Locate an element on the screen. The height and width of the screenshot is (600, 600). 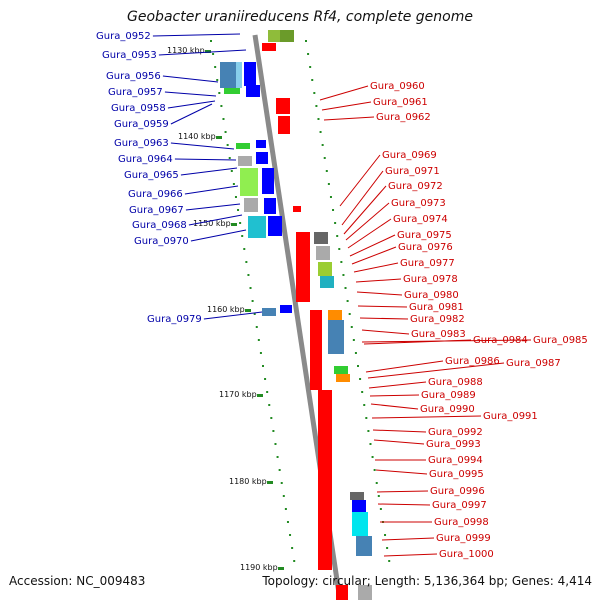
gene-label-left: Gura_0965 is located at coordinates (151, 175).